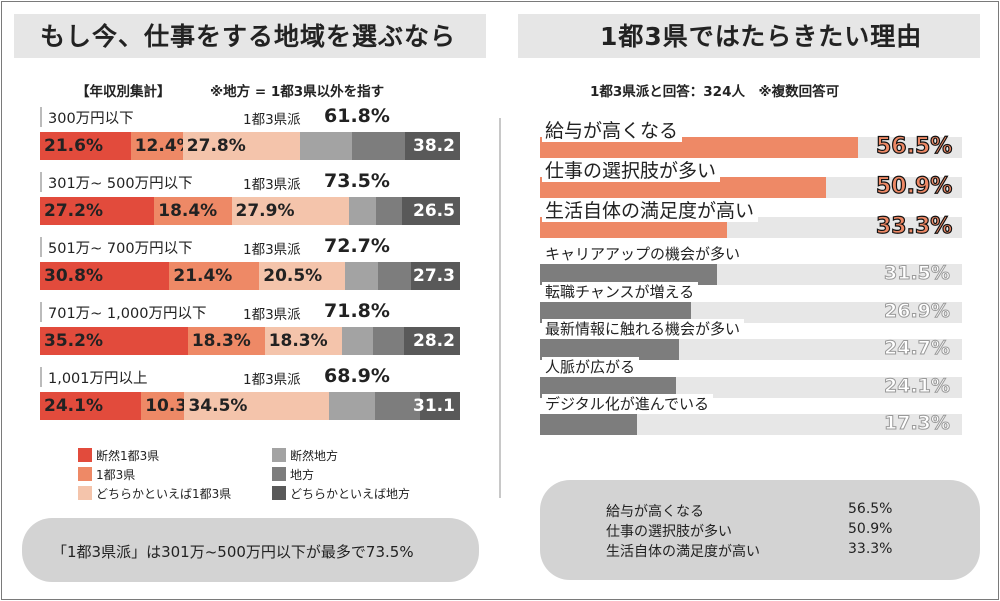 The image size is (1000, 601). Describe the element at coordinates (350, 494) in the screenshot. I see `legend-label: どちらかといえば地方` at that location.